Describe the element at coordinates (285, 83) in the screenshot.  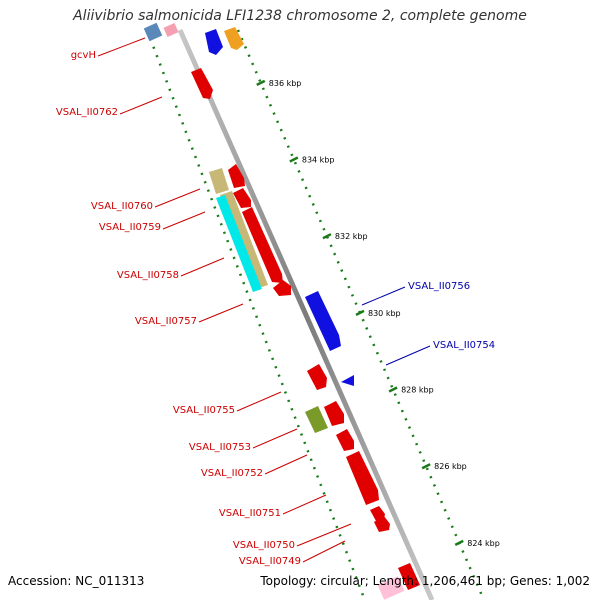
I see `scale-tick-label: 836 kbp` at that location.